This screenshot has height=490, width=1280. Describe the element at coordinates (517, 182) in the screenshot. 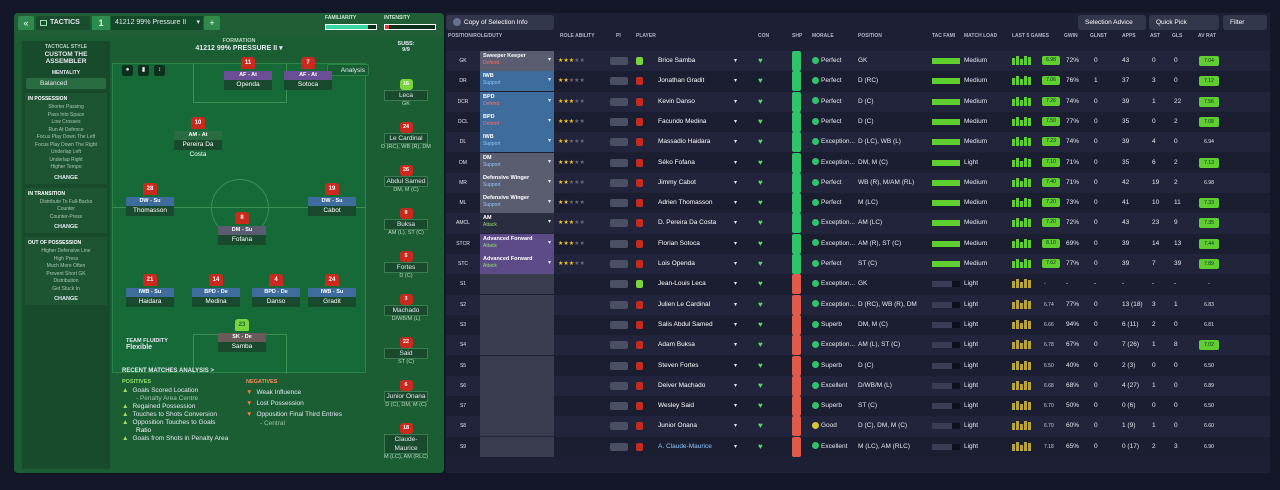

I see `role-dropdown: Defensive Winger Support ▾` at that location.